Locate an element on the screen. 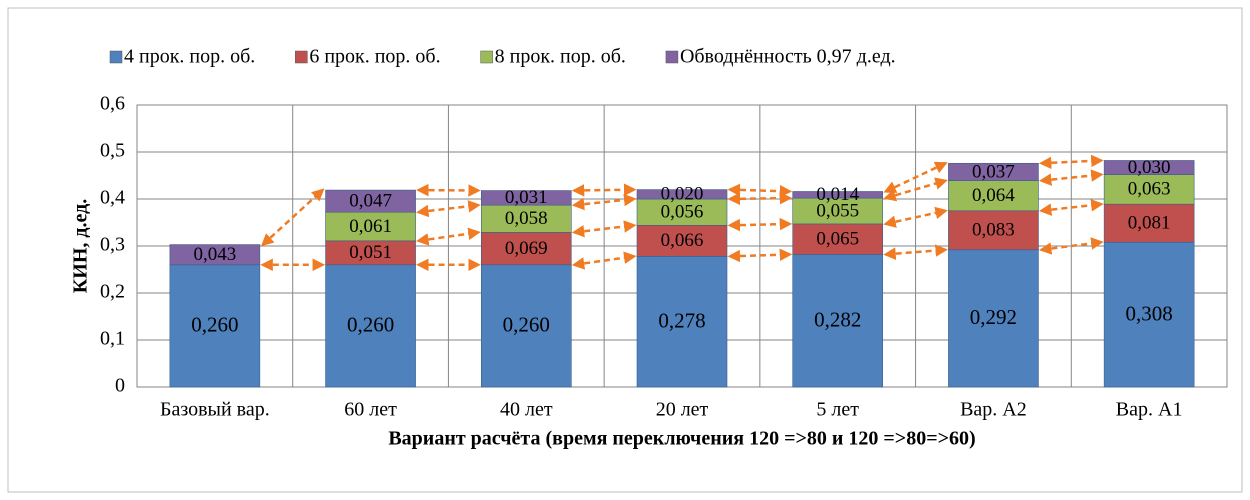 The width and height of the screenshot is (1250, 500). data-label: 0,065 is located at coordinates (837, 239).